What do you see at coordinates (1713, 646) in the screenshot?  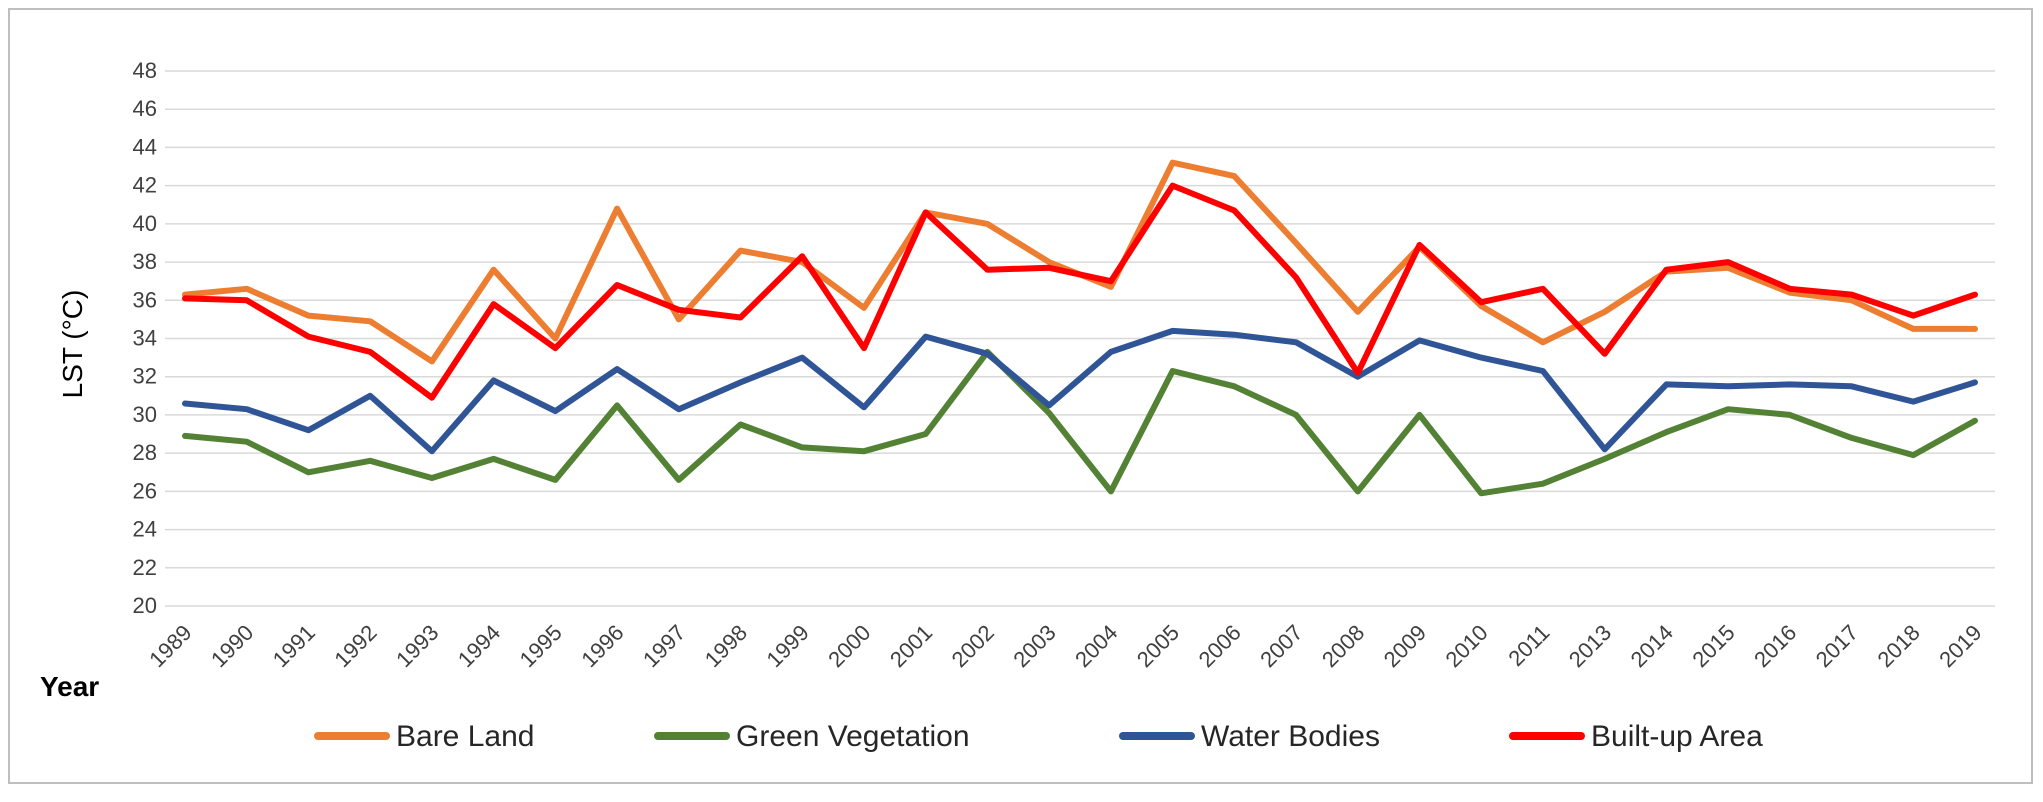 I see `x-tick-label: 2015` at bounding box center [1713, 646].